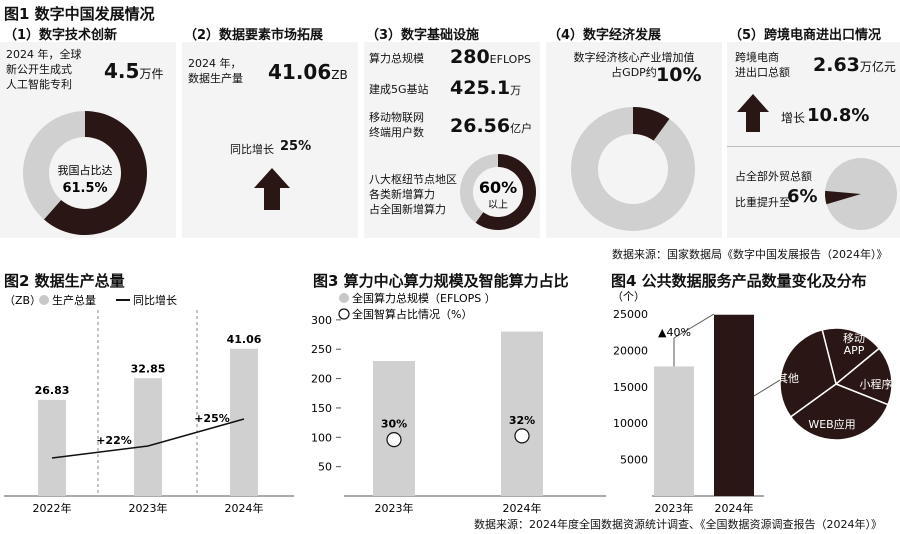 The height and width of the screenshot is (534, 900). I want to click on panel3-donut: 60% 以上, so click(498, 192).